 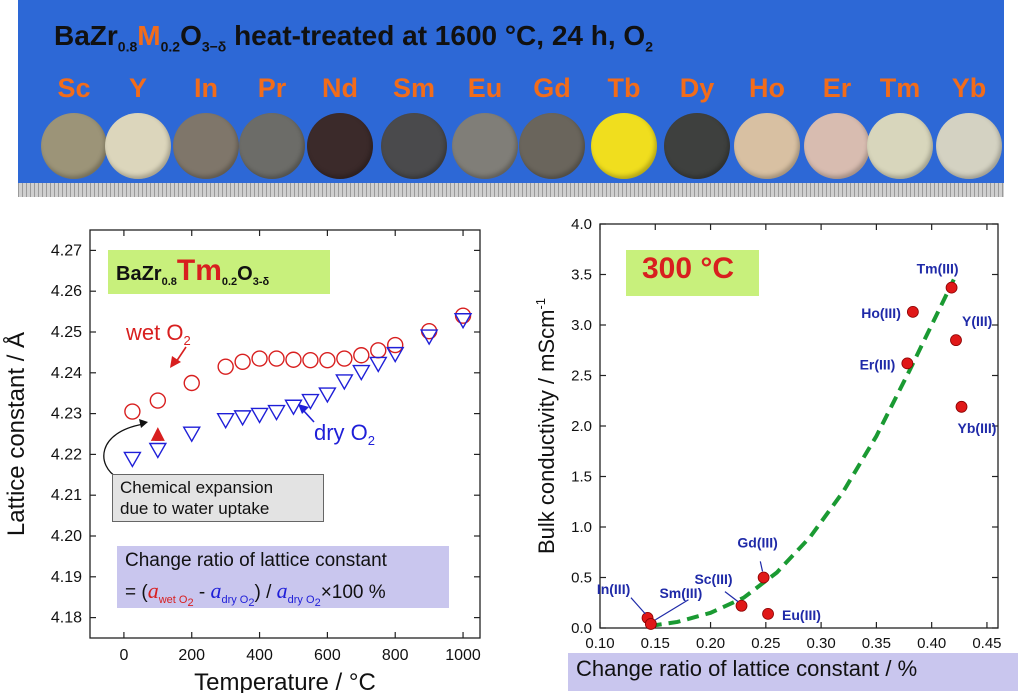 I want to click on data-point-euiii, so click(x=768, y=613).